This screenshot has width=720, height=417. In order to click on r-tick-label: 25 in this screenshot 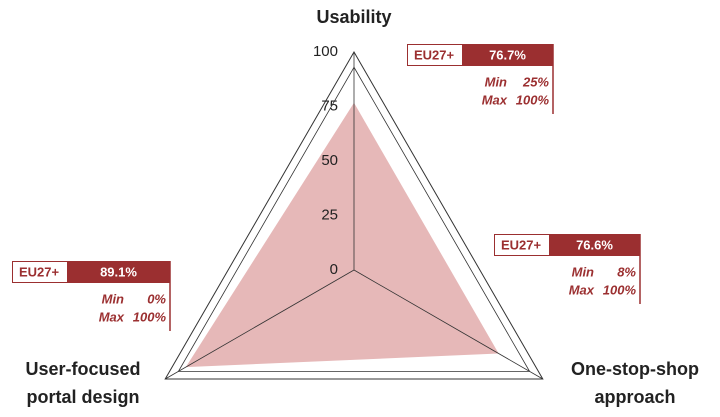, I will do `click(329, 214)`.